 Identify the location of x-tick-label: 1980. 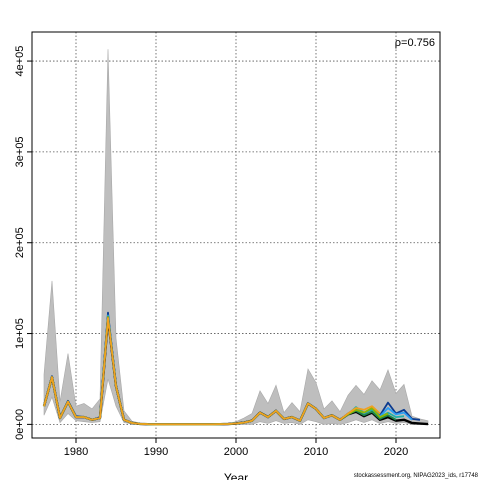
(76, 452).